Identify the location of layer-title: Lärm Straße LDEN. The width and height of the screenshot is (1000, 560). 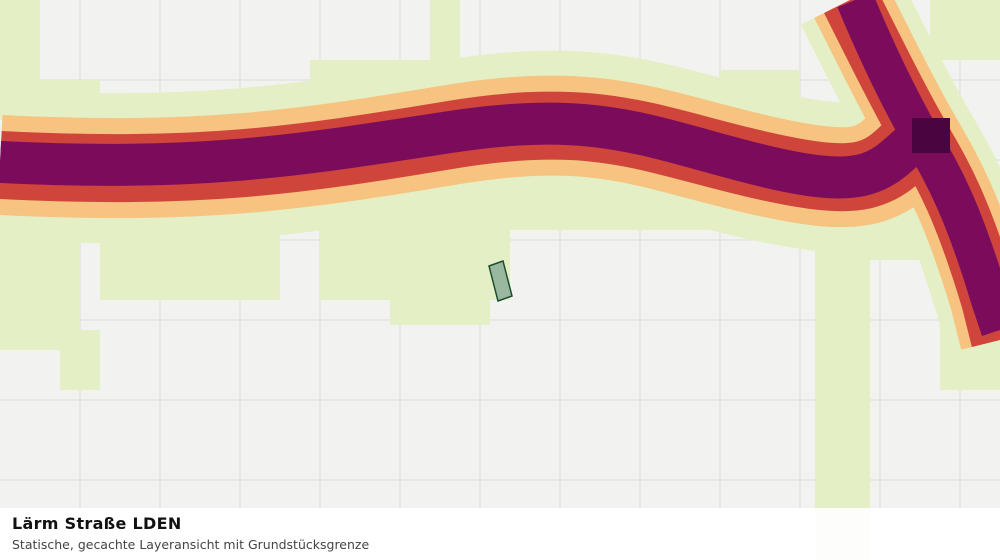
(97, 523).